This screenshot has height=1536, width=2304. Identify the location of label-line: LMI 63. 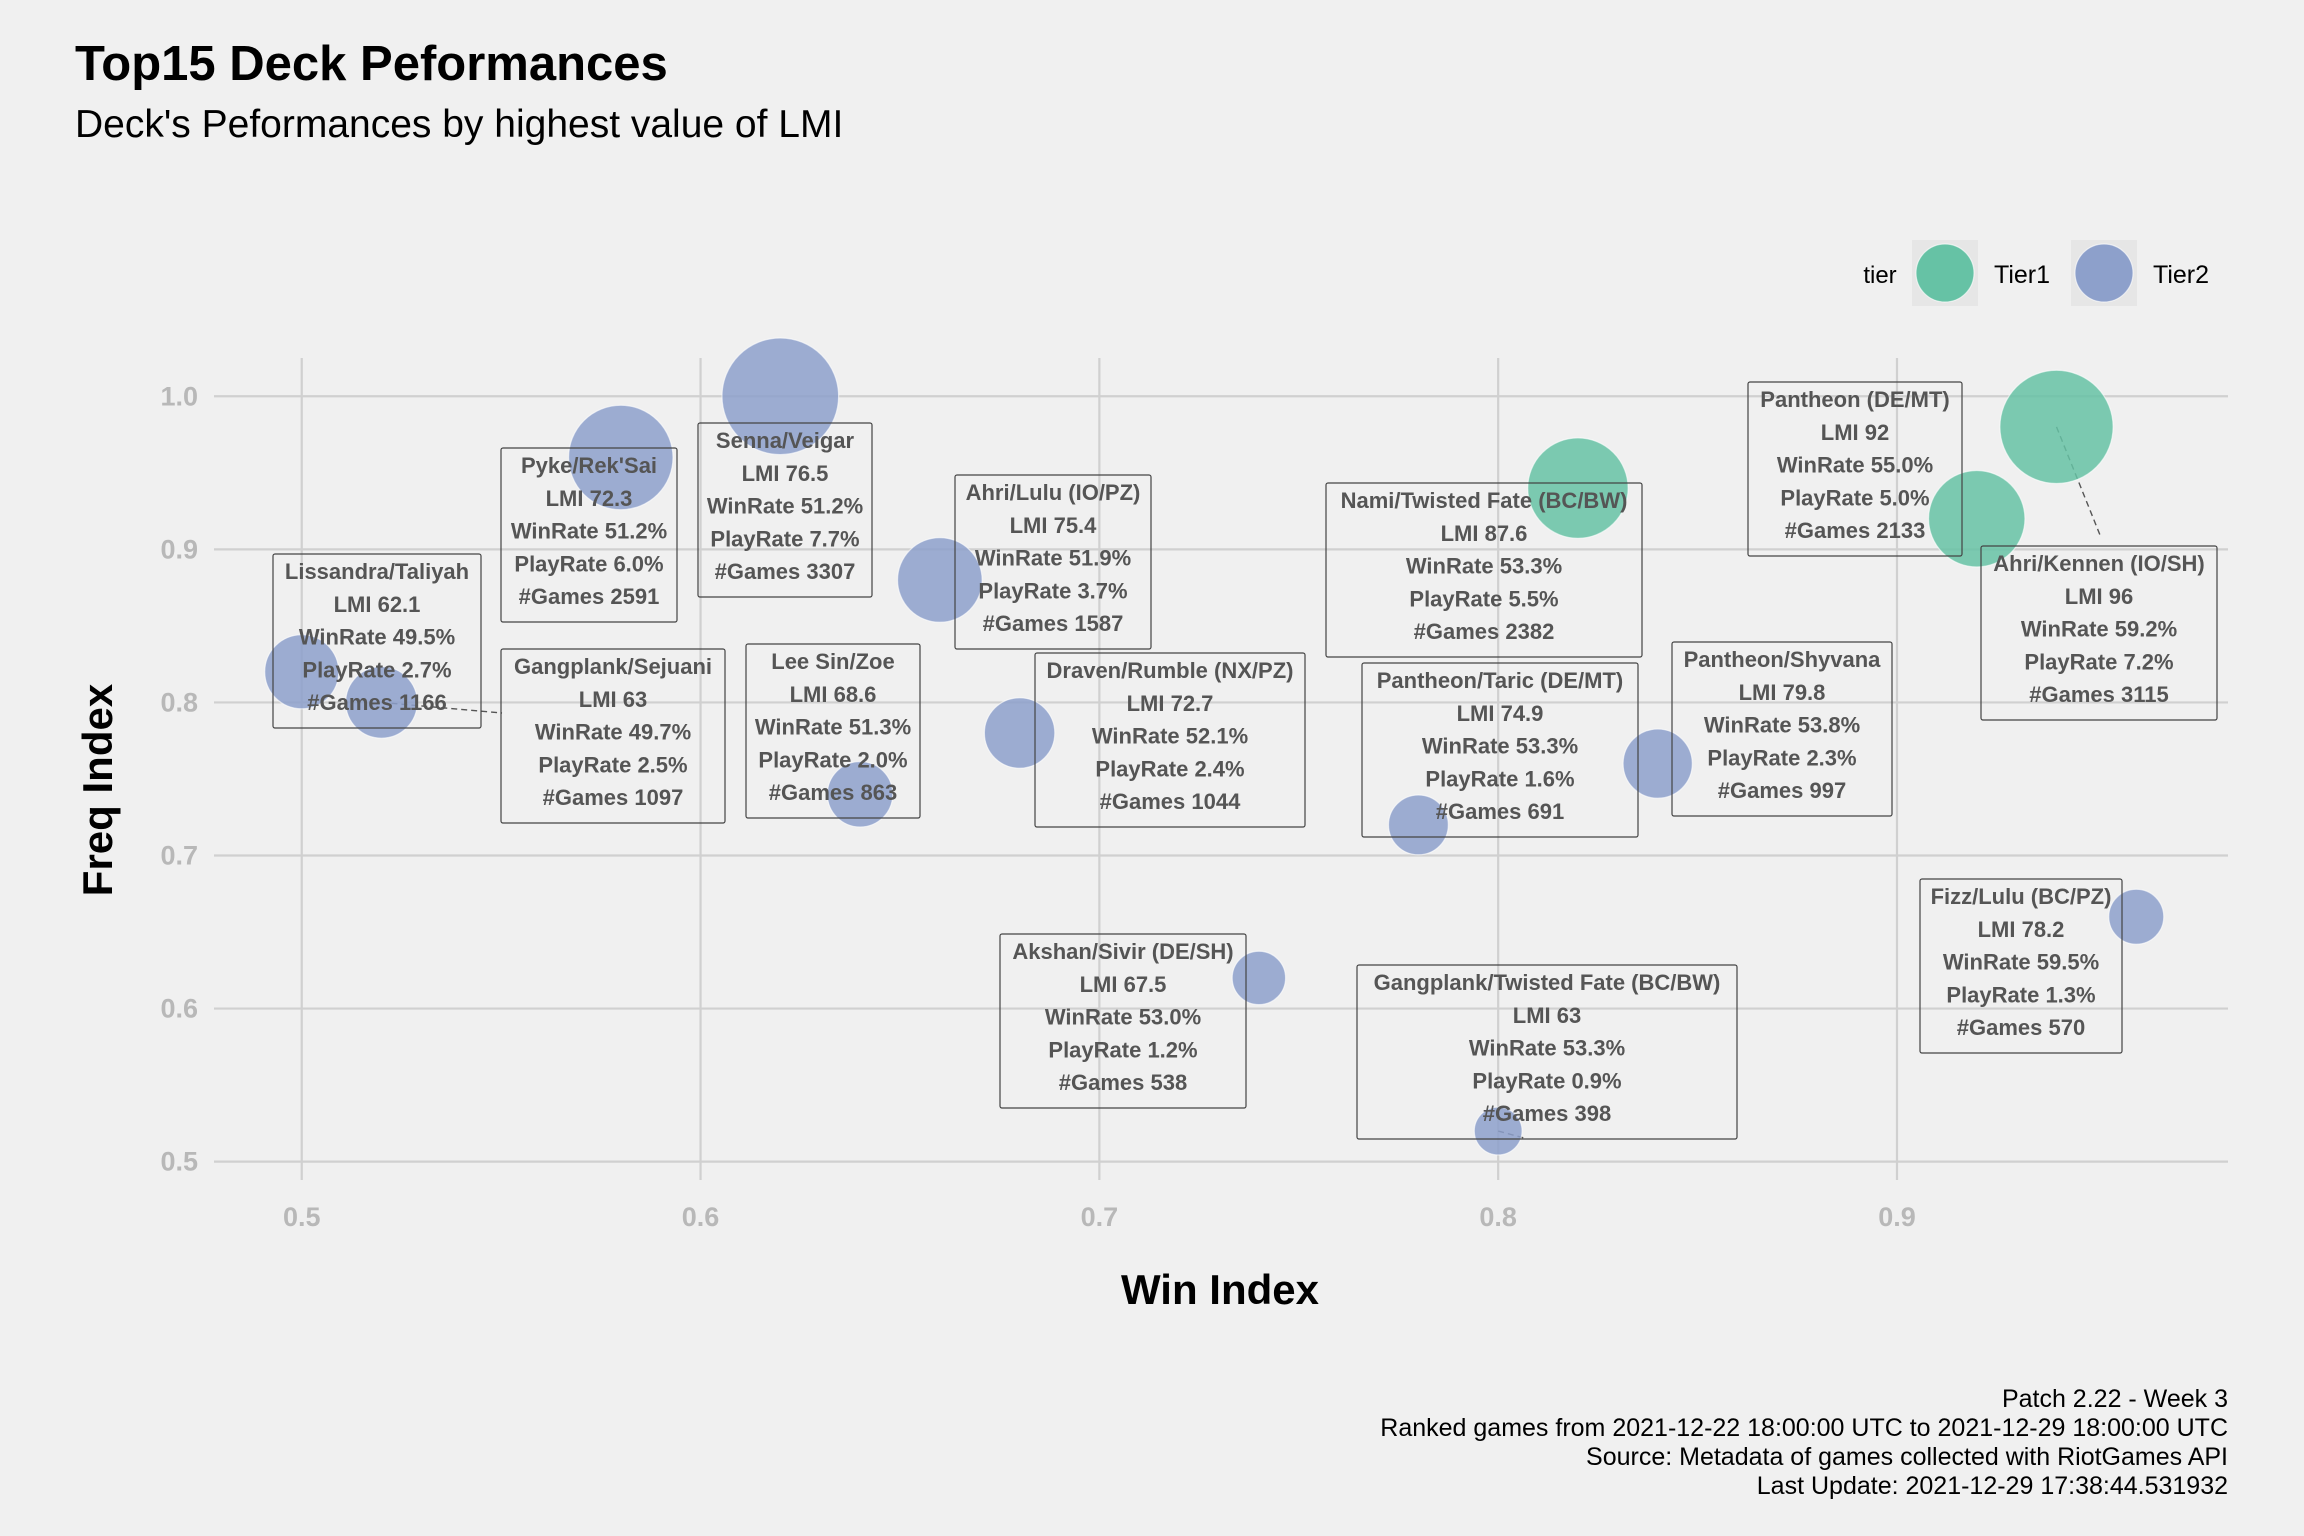
(1547, 1015).